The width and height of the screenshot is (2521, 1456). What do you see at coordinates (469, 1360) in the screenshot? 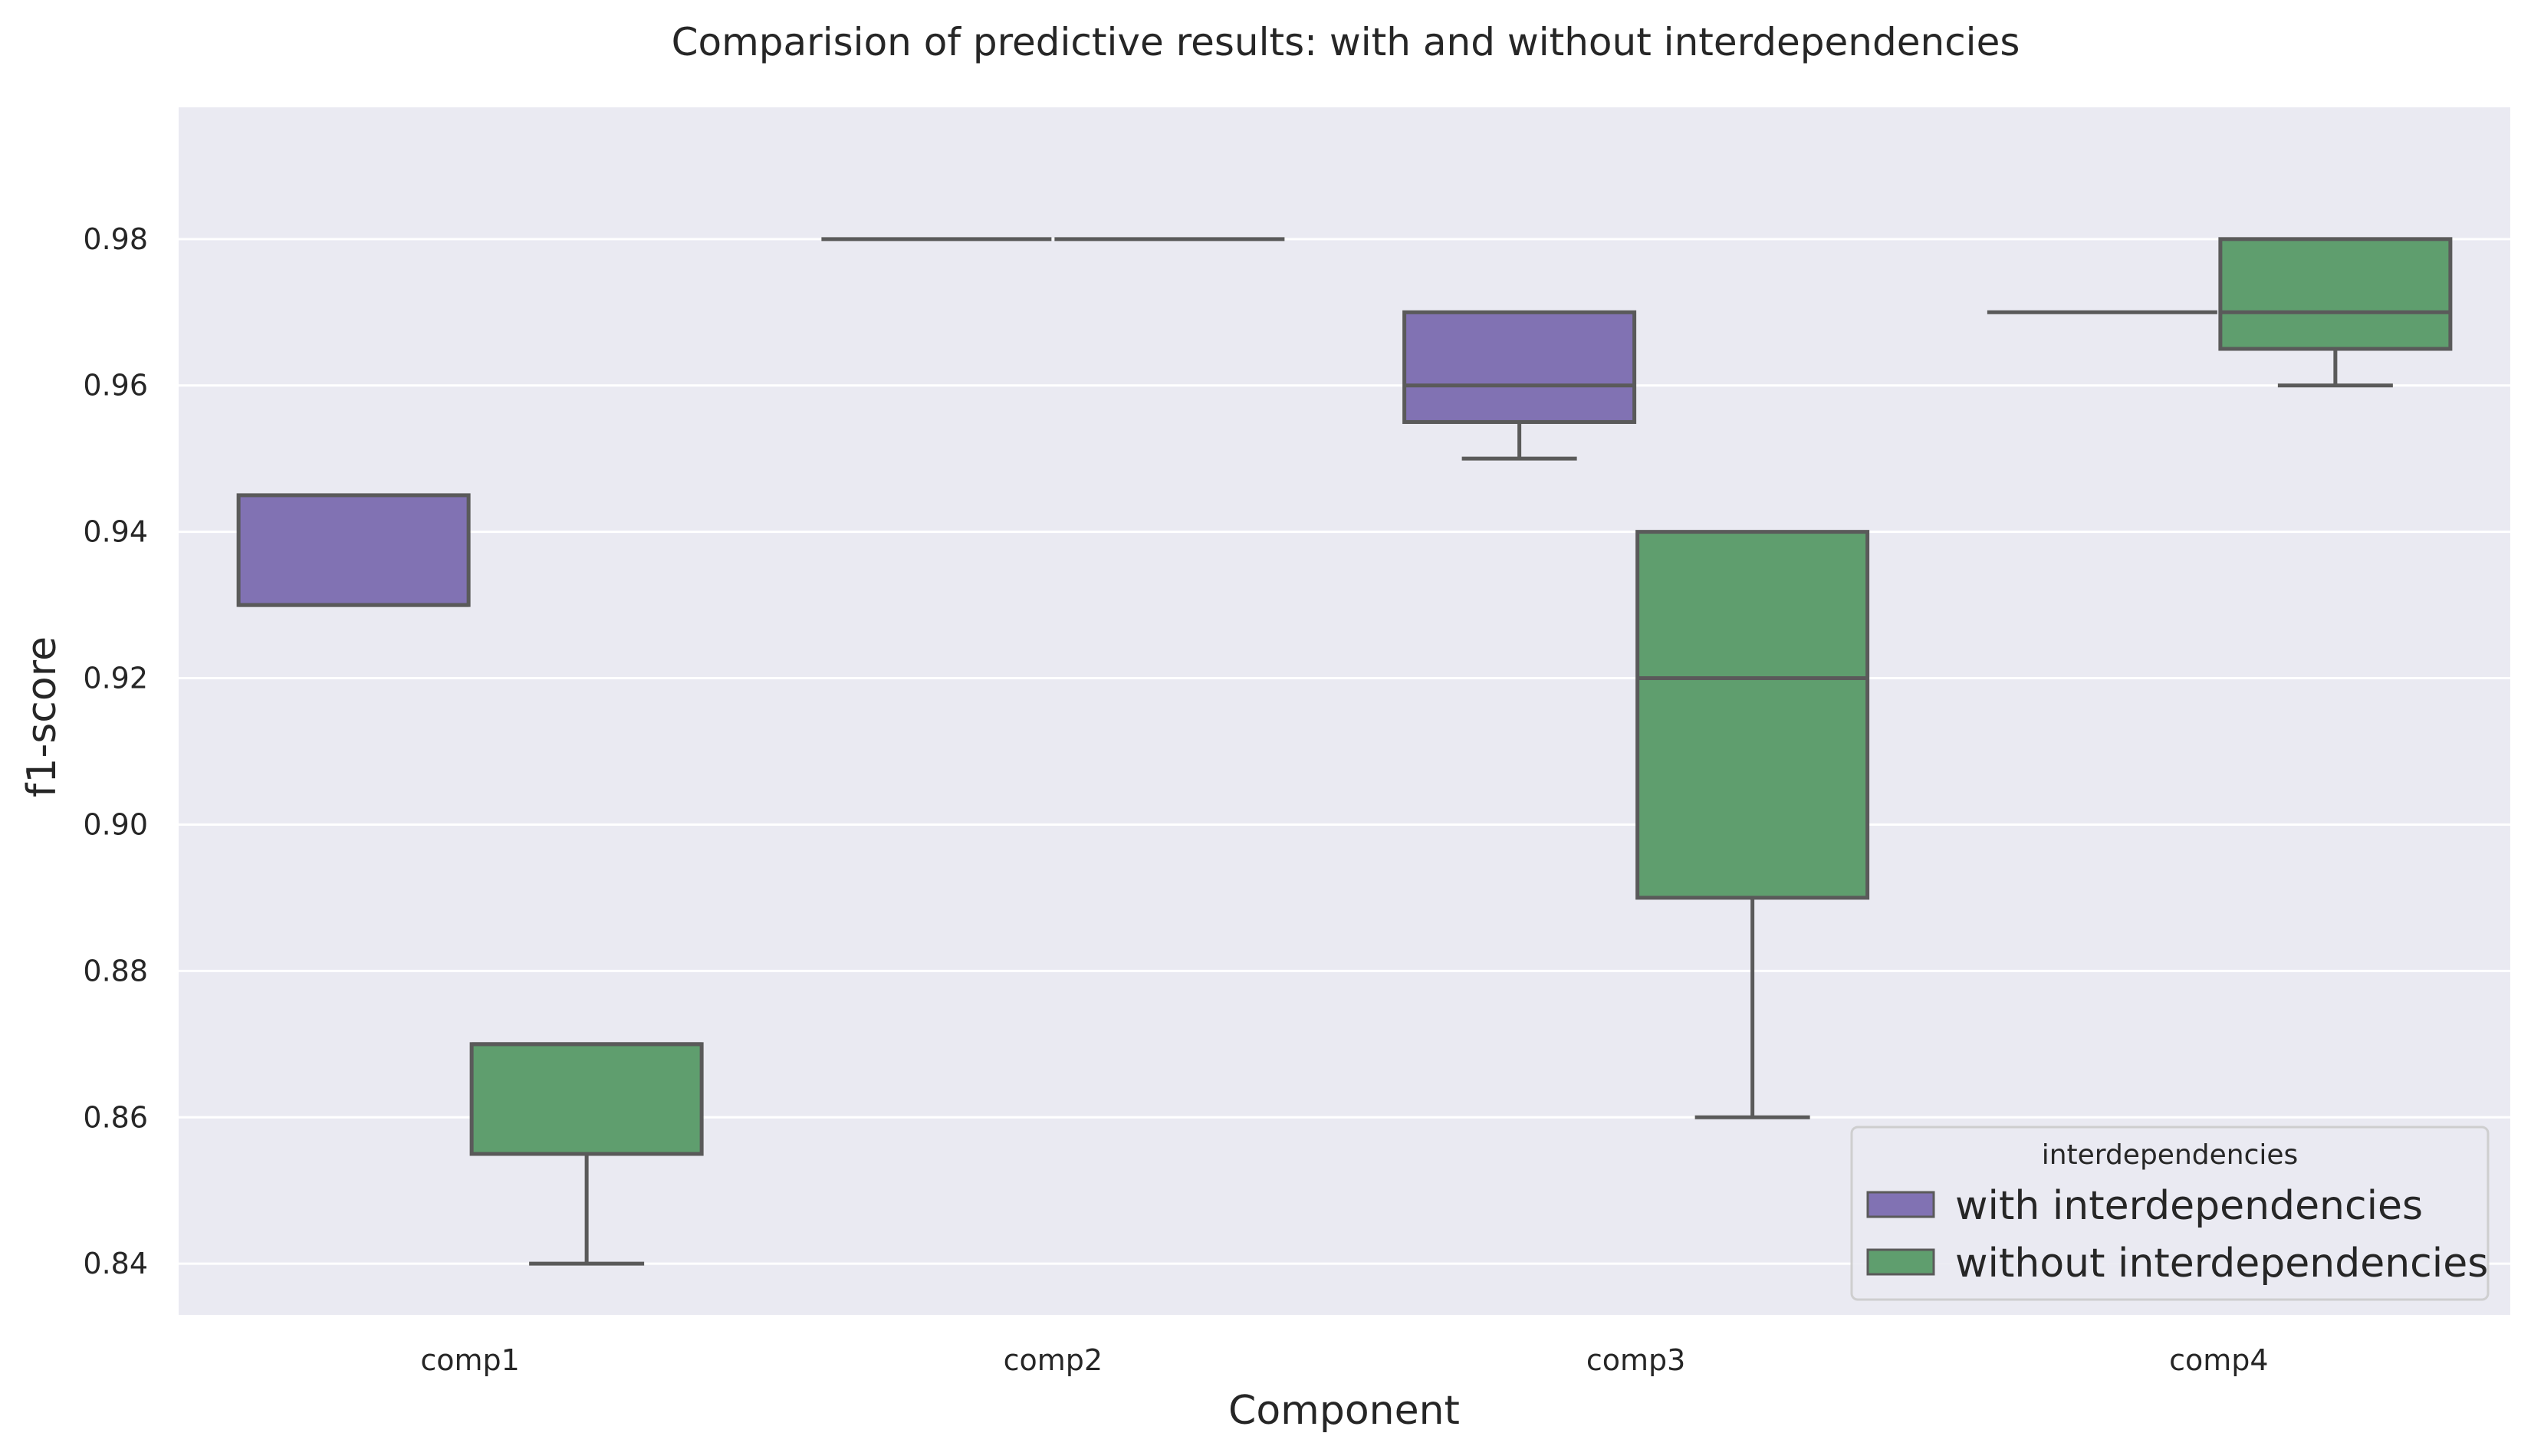
I see `x-tick-label: comp1` at bounding box center [469, 1360].